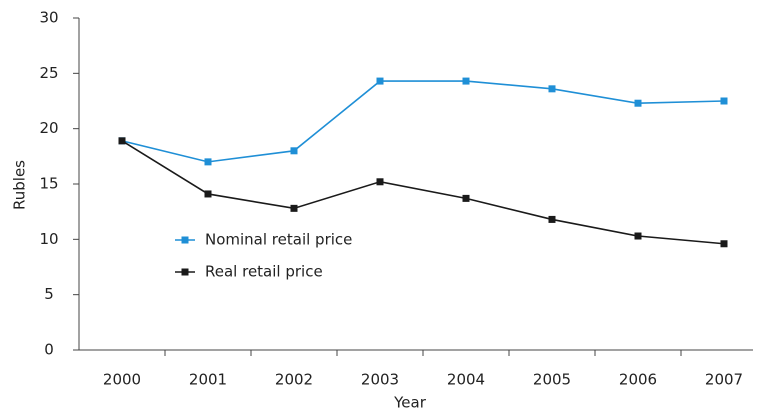 The width and height of the screenshot is (757, 413). What do you see at coordinates (48, 73) in the screenshot?
I see `y-tick-label: 25` at bounding box center [48, 73].